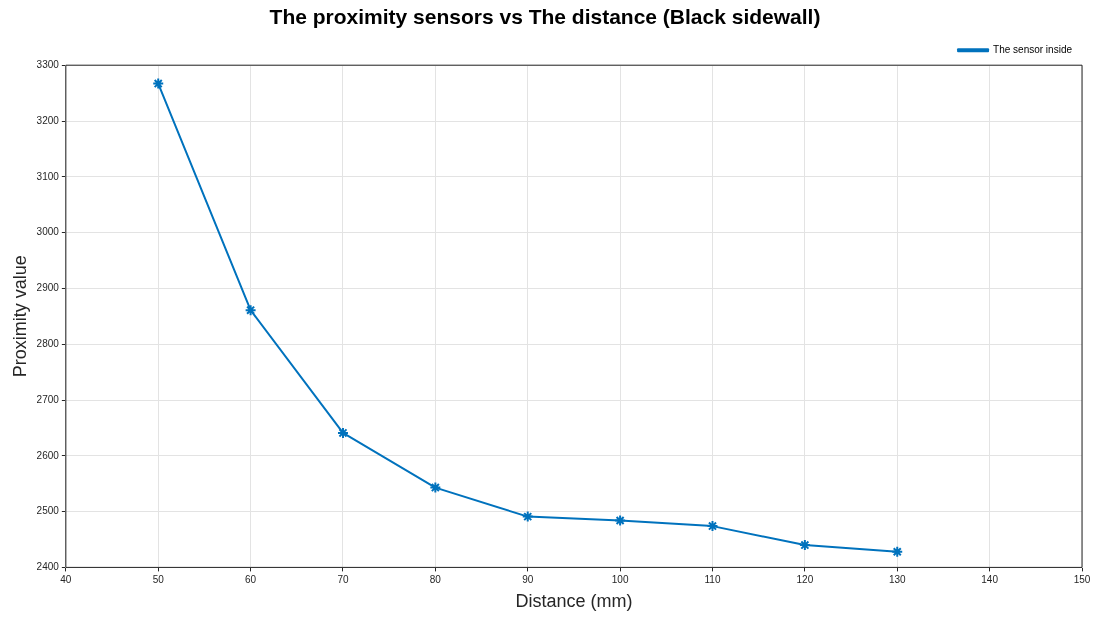 Image resolution: width=1096 pixels, height=619 pixels. What do you see at coordinates (545, 17) in the screenshot?
I see `chart-title: The proximity sensors vs The distance (Black sidewall)` at bounding box center [545, 17].